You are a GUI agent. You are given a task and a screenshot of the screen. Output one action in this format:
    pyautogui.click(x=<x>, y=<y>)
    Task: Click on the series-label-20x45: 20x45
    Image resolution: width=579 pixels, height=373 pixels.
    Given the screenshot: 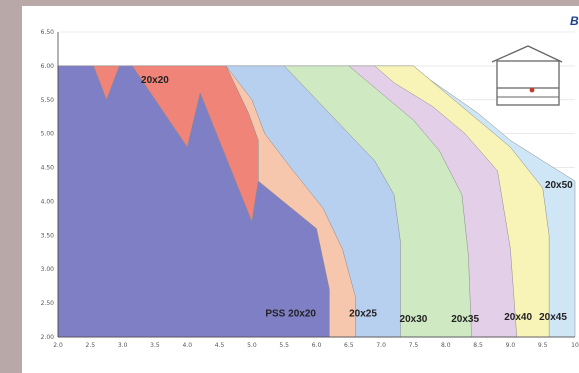 What is the action you would take?
    pyautogui.click(x=553, y=317)
    